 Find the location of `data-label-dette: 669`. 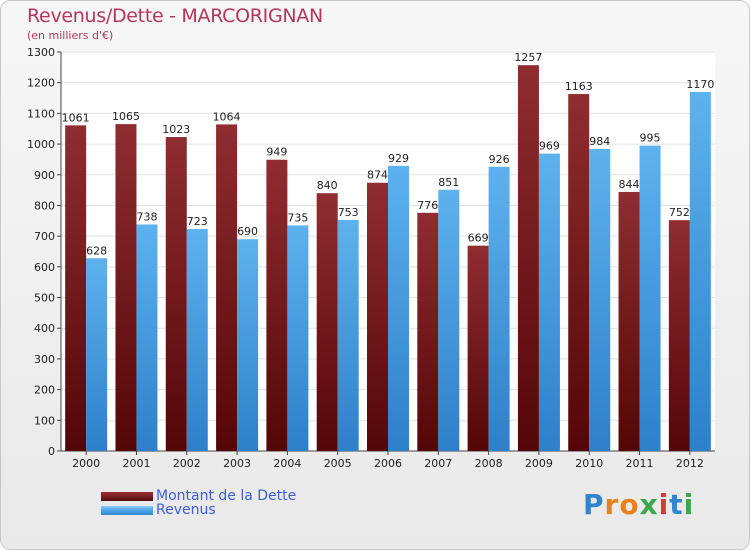

data-label-dette: 669 is located at coordinates (478, 238).